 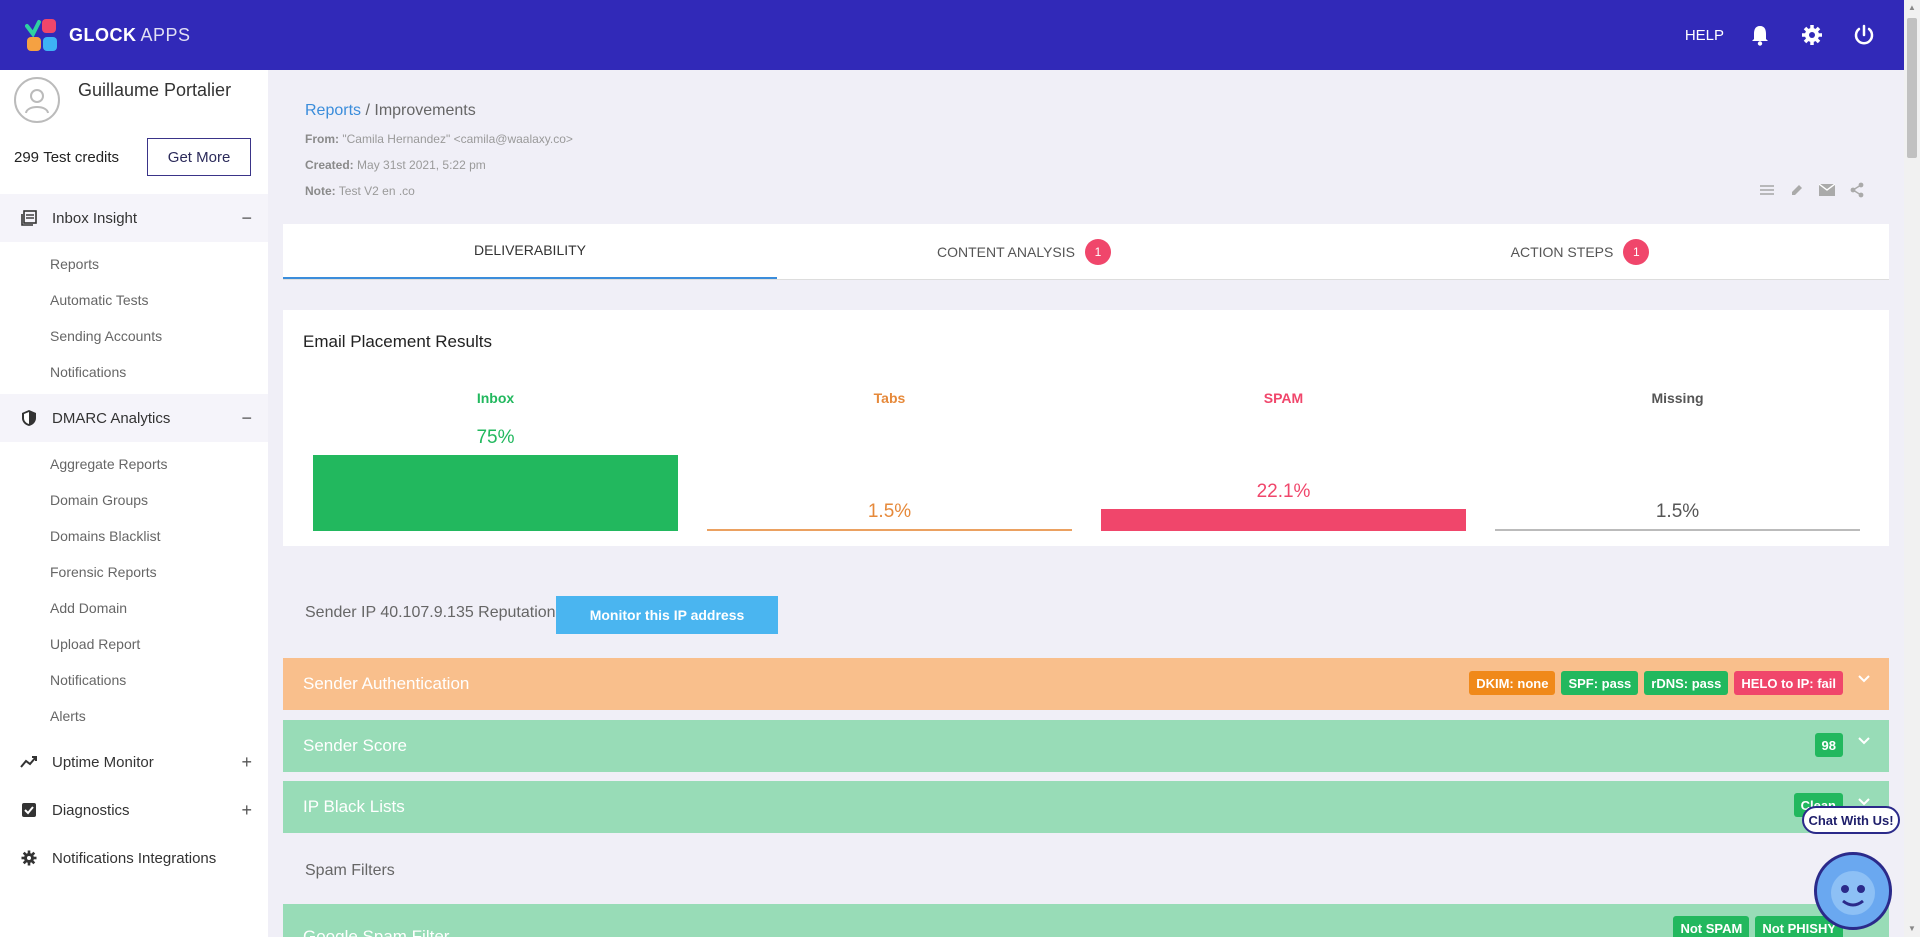 What do you see at coordinates (376, 932) in the screenshot?
I see `panel-title: Google Spam Filter` at bounding box center [376, 932].